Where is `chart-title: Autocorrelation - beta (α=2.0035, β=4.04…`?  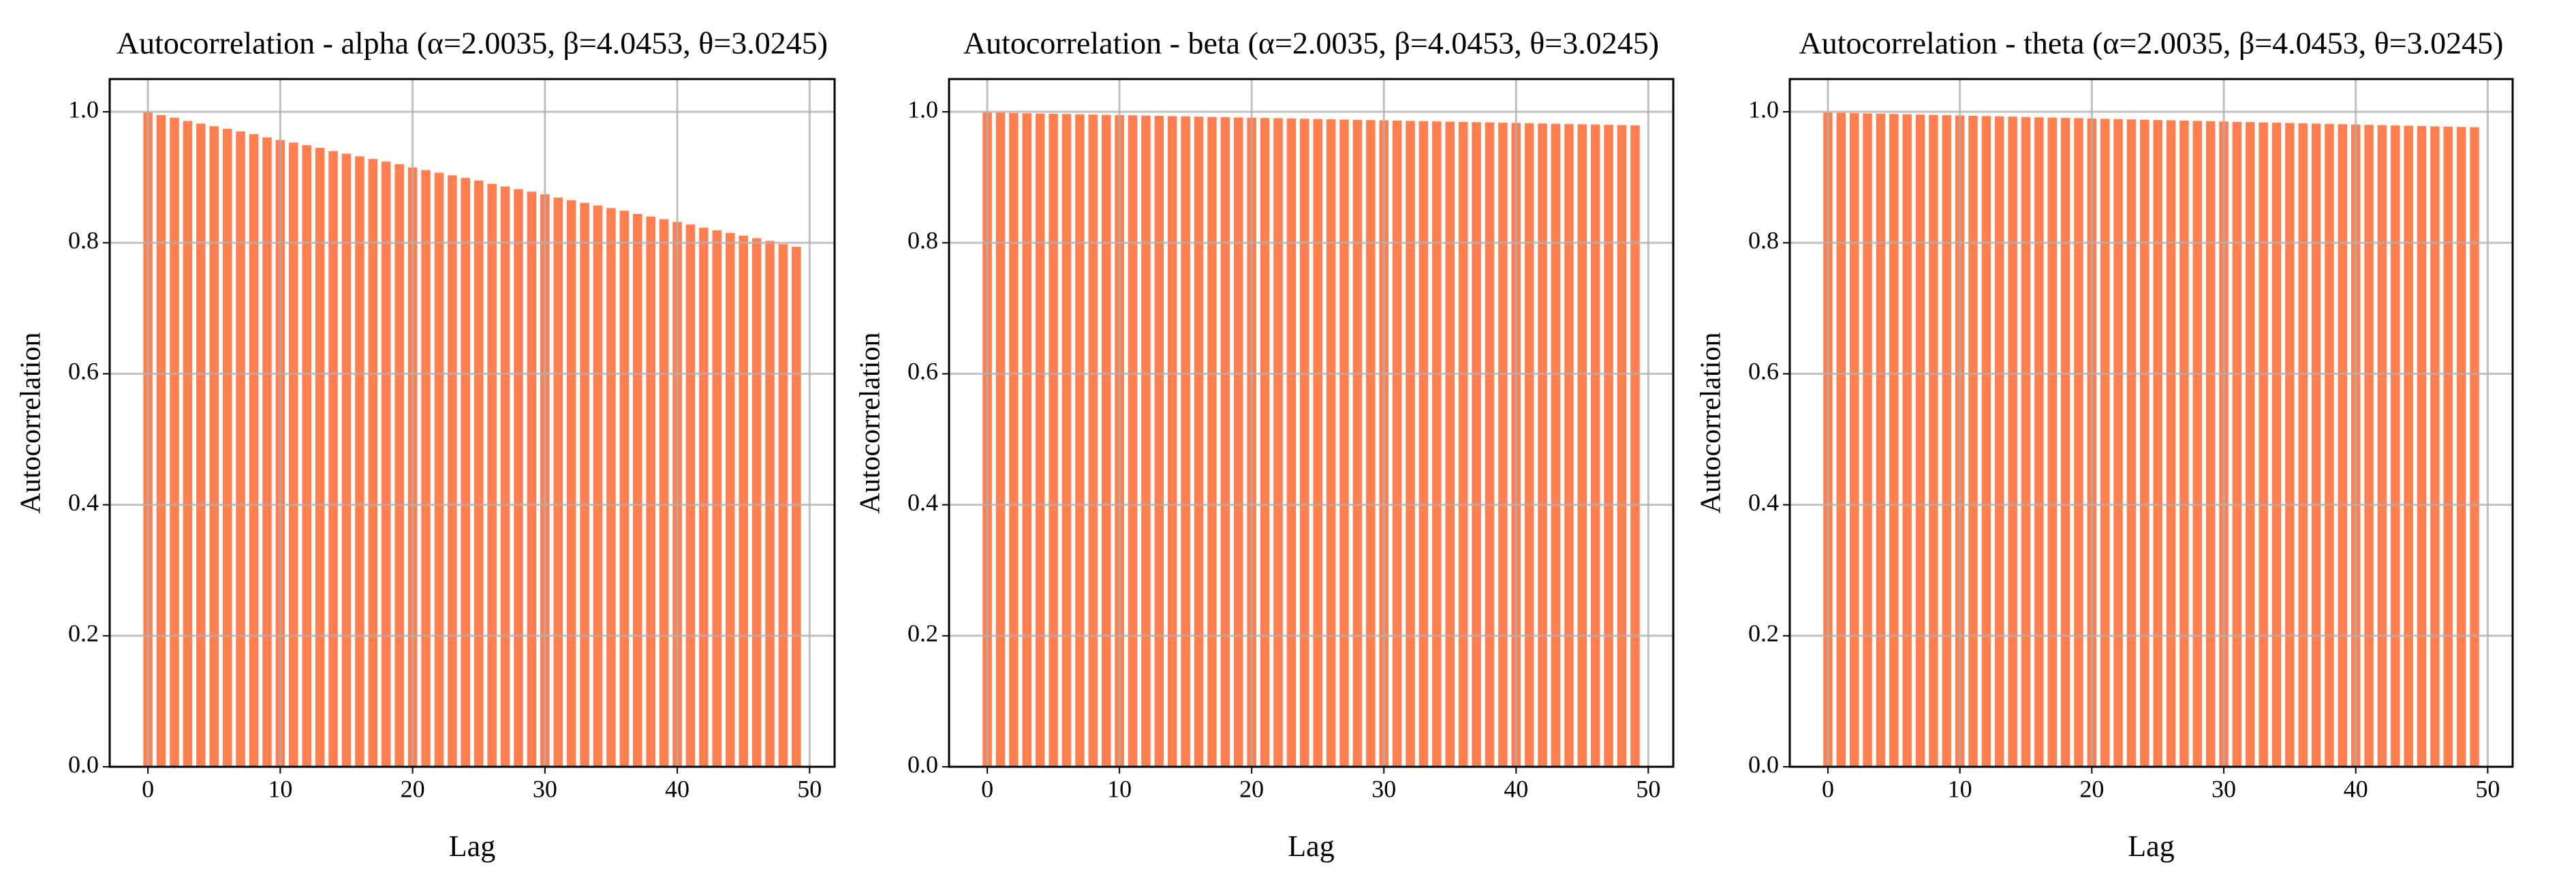 chart-title: Autocorrelation - beta (α=2.0035, β=4.04… is located at coordinates (1311, 43).